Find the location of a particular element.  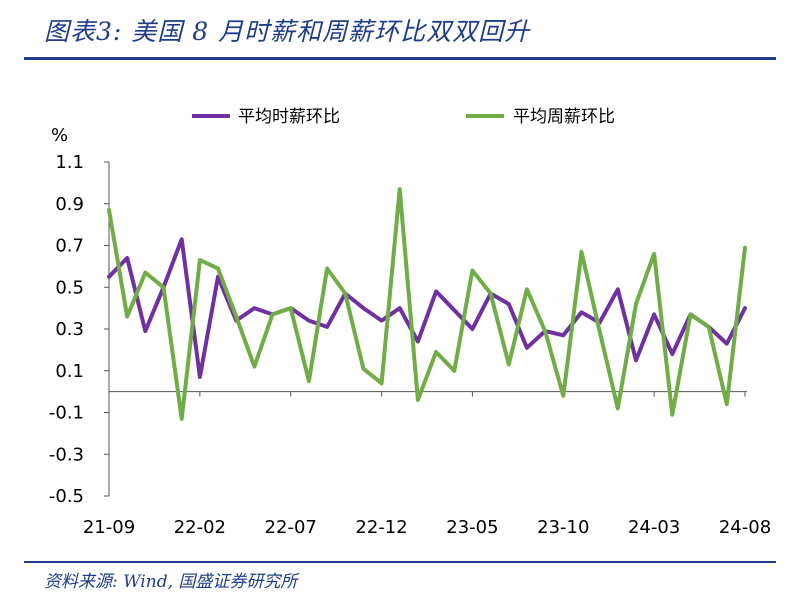

y-tick-label: 1.1 is located at coordinates (69, 162).